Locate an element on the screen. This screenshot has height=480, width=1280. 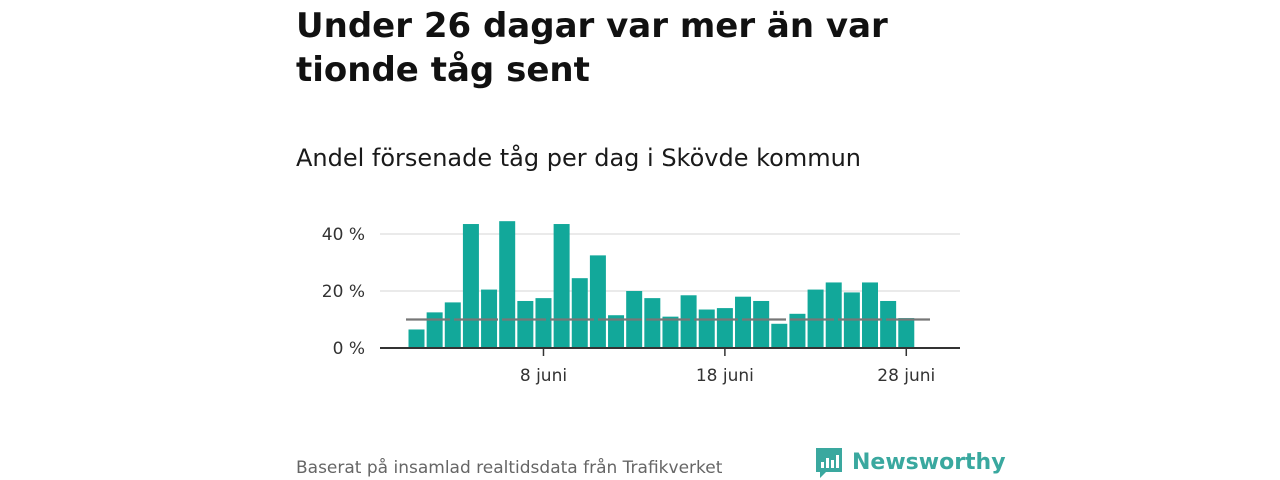
y-tick-label: 20 % is located at coordinates (343, 292).